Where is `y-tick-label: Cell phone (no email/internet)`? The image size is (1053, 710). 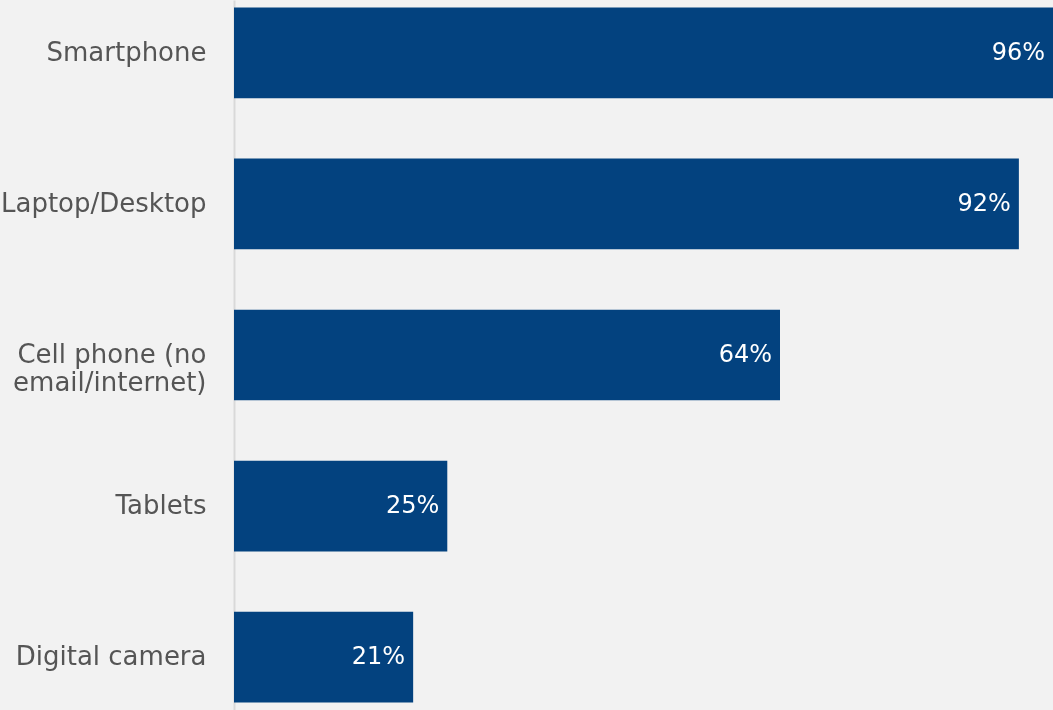 y-tick-label: Cell phone (no email/internet) is located at coordinates (110, 368).